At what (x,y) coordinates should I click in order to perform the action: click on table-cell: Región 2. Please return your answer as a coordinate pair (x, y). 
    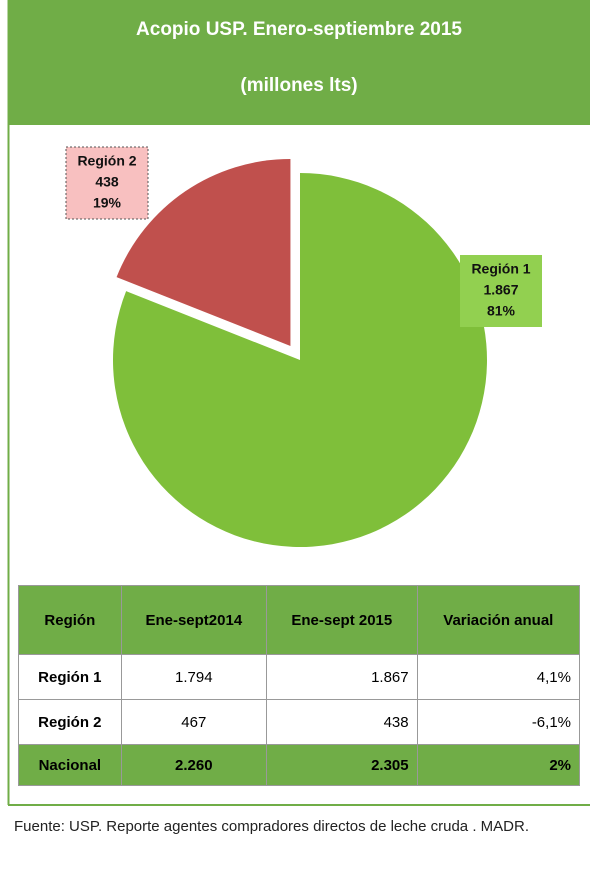
    Looking at the image, I should click on (70, 722).